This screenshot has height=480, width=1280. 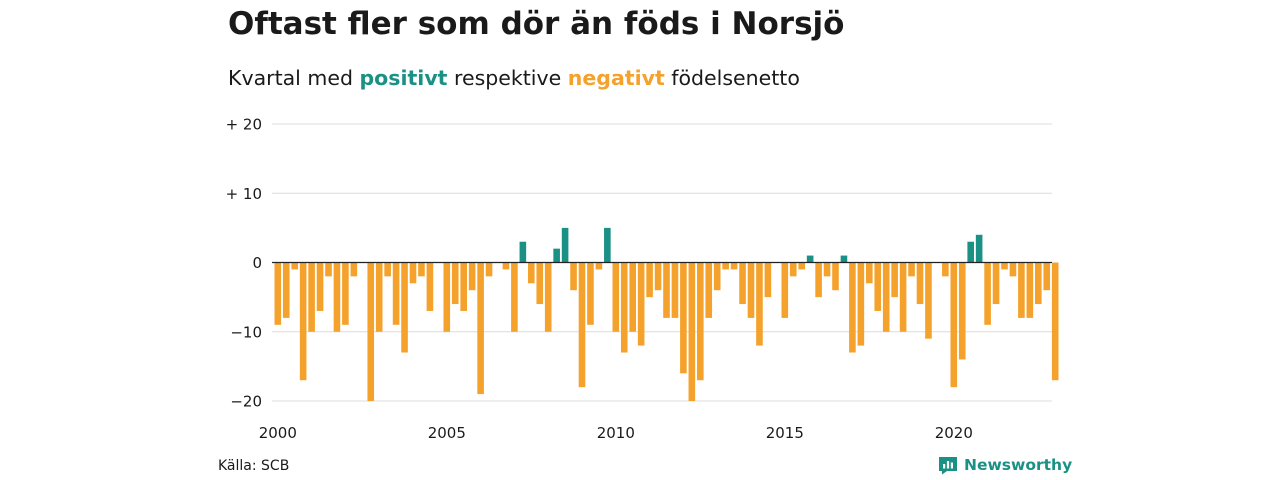 I want to click on newsworthy-logo: Newsworthy, so click(x=1005, y=465).